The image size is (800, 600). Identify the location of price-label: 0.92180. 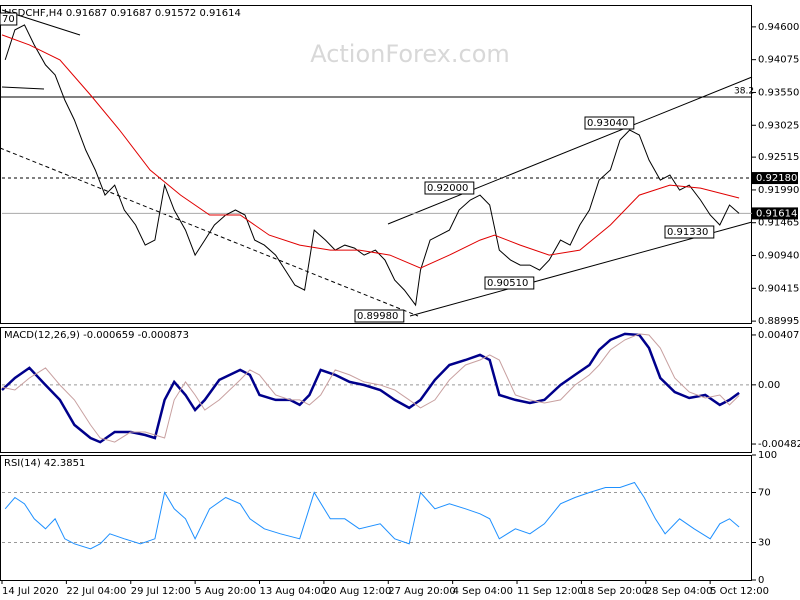
(776, 178).